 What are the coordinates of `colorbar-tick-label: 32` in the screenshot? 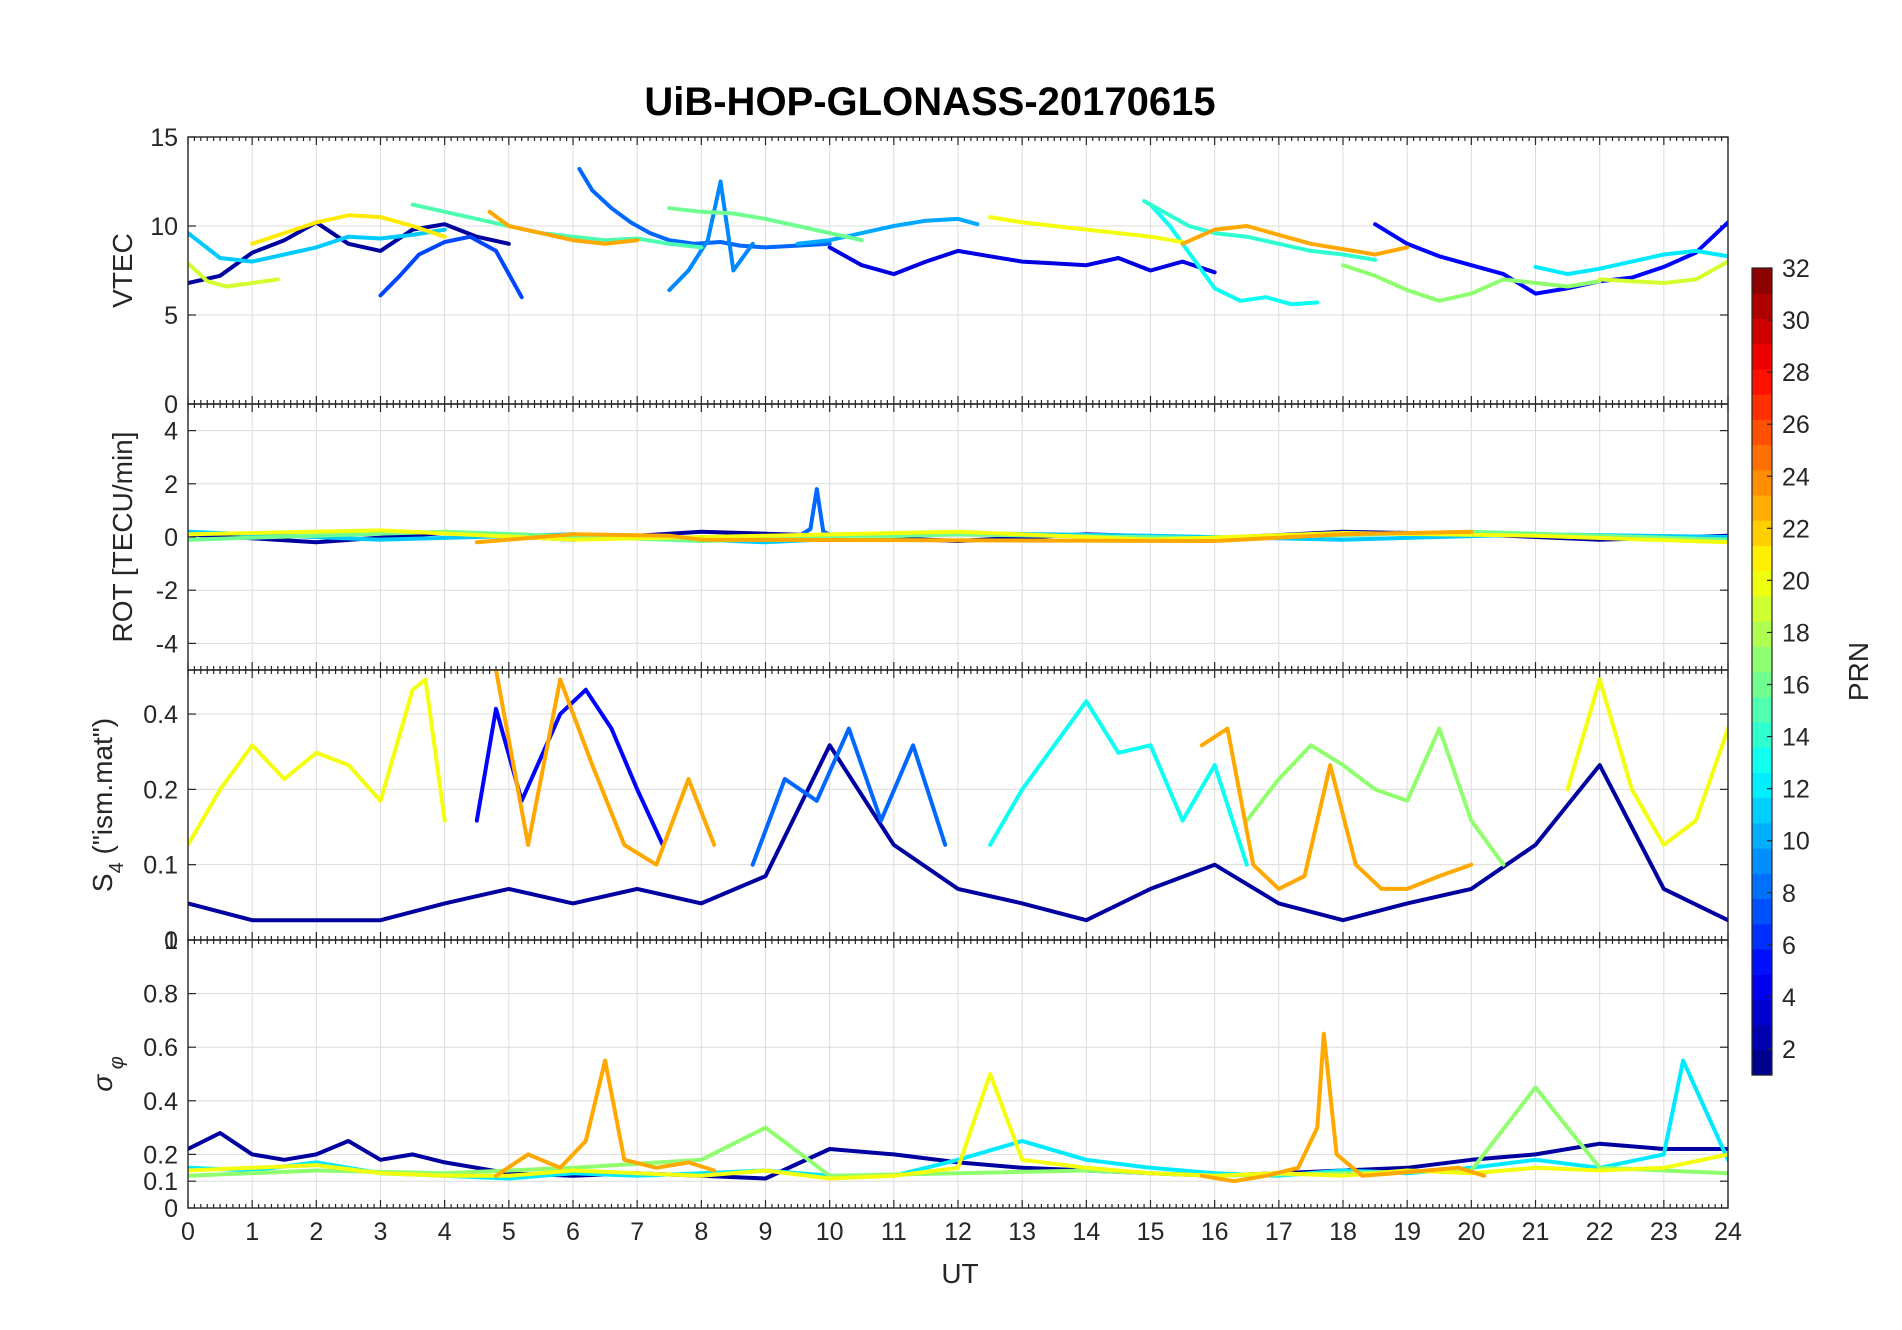 It's located at (1796, 269).